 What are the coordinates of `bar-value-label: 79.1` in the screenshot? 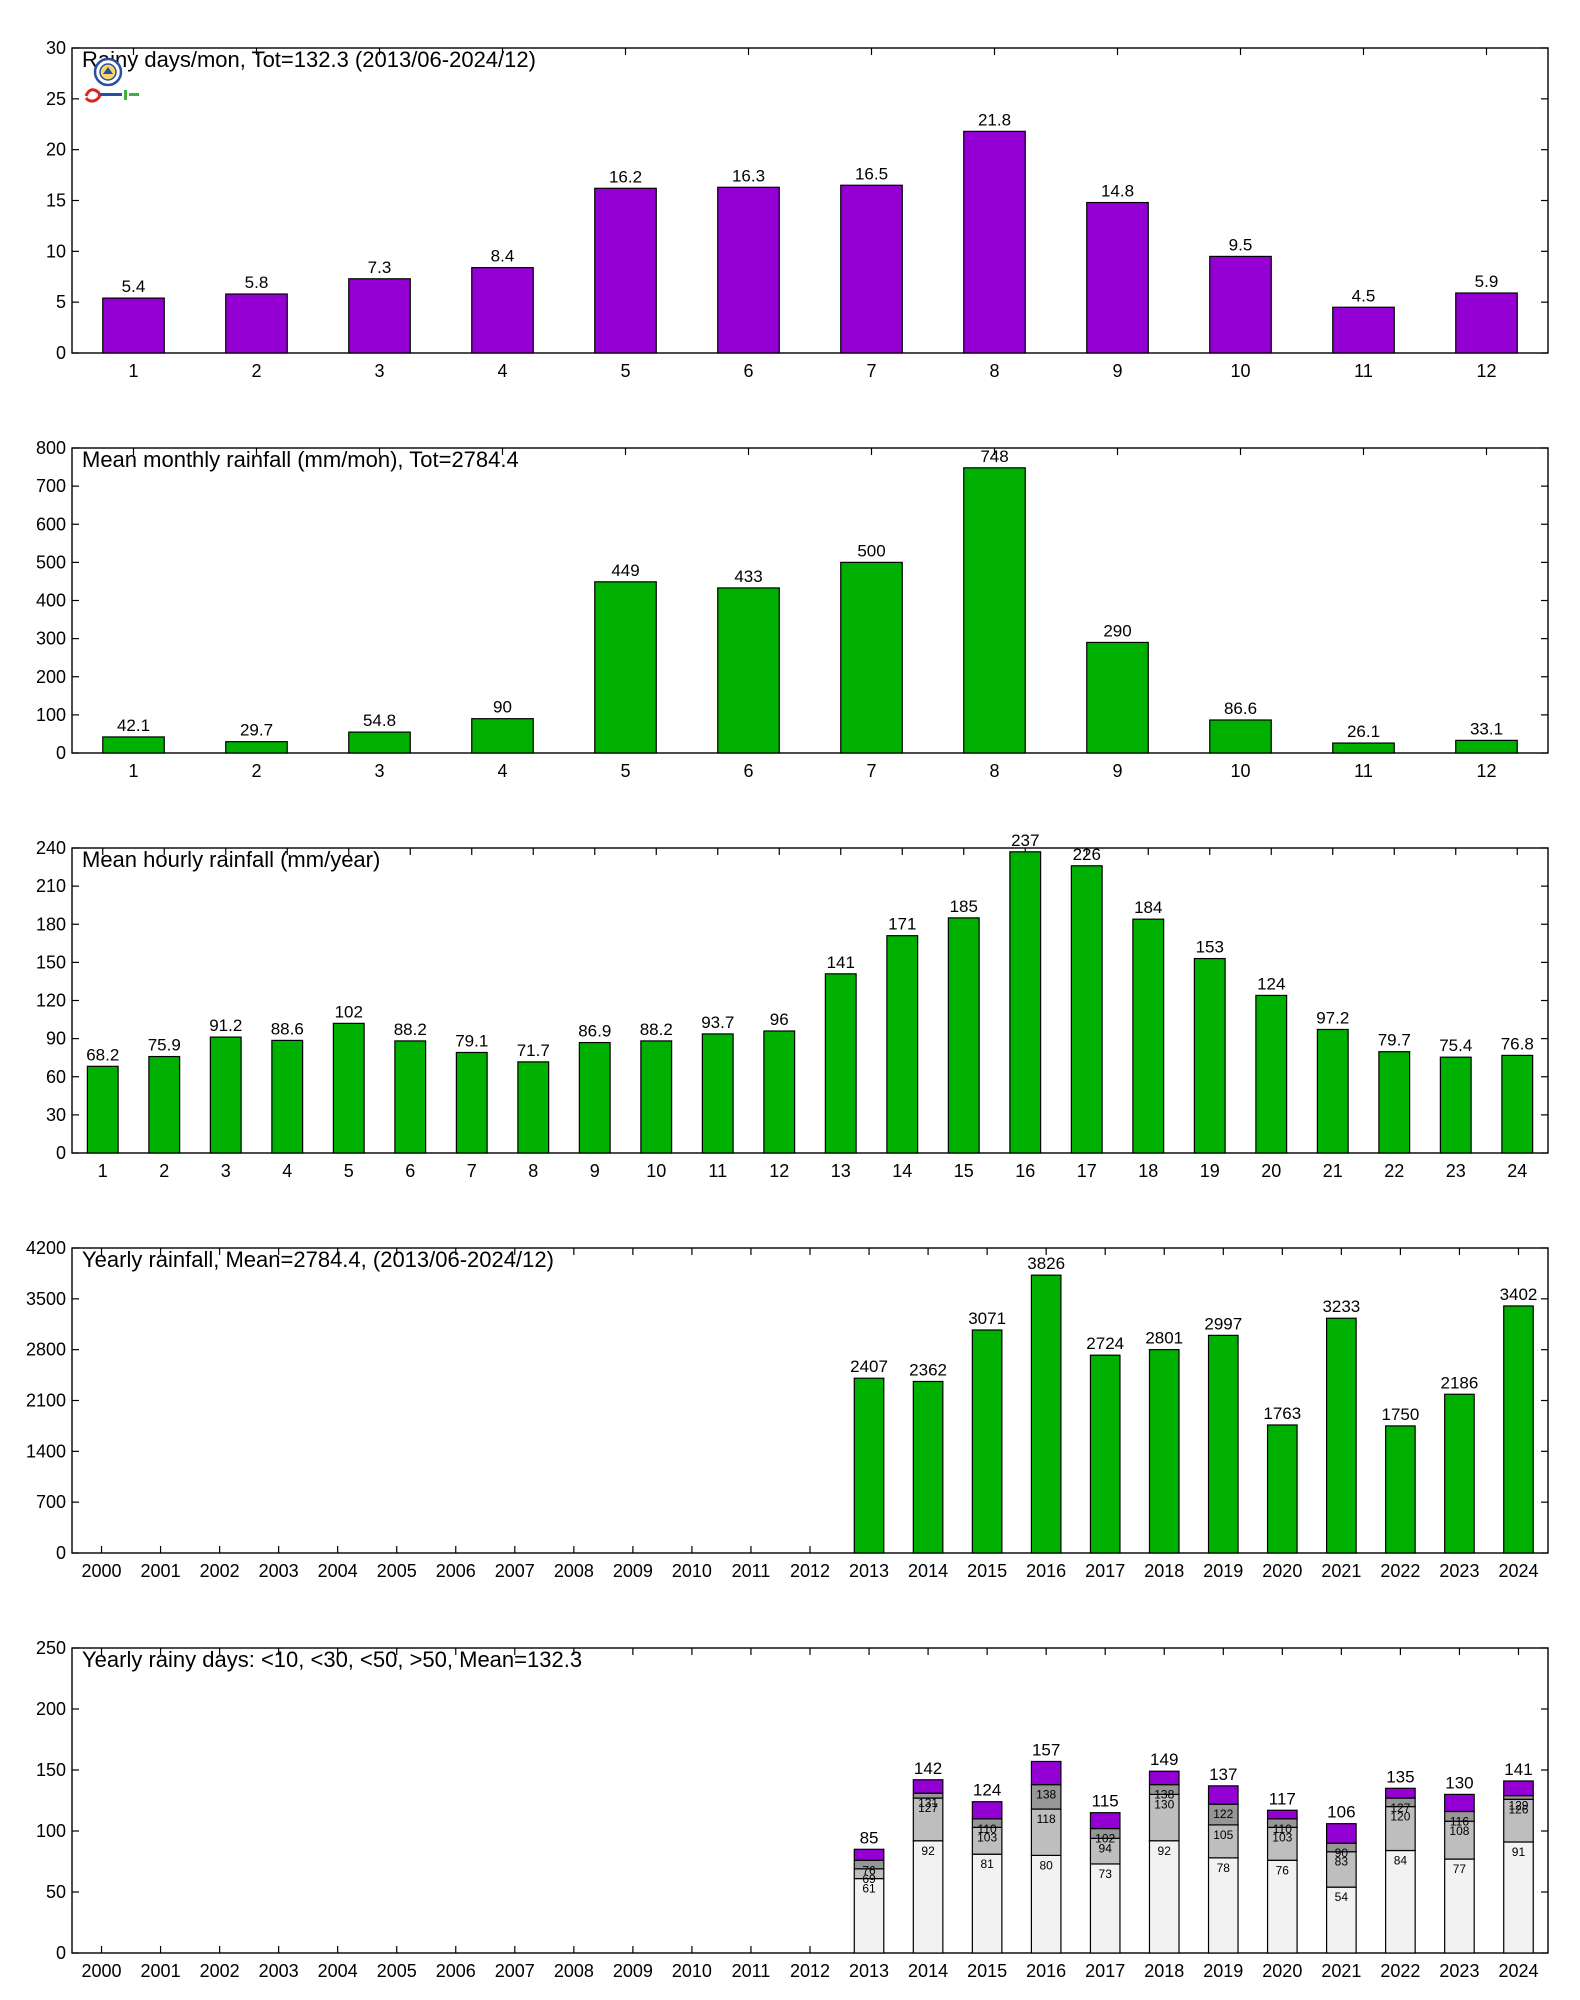 It's located at (471, 1040).